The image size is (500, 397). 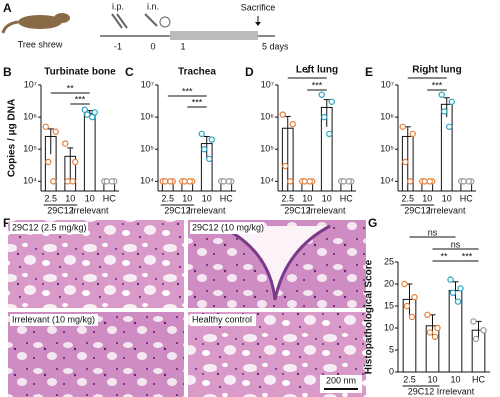 I want to click on route-label: i.n., so click(x=153, y=6).